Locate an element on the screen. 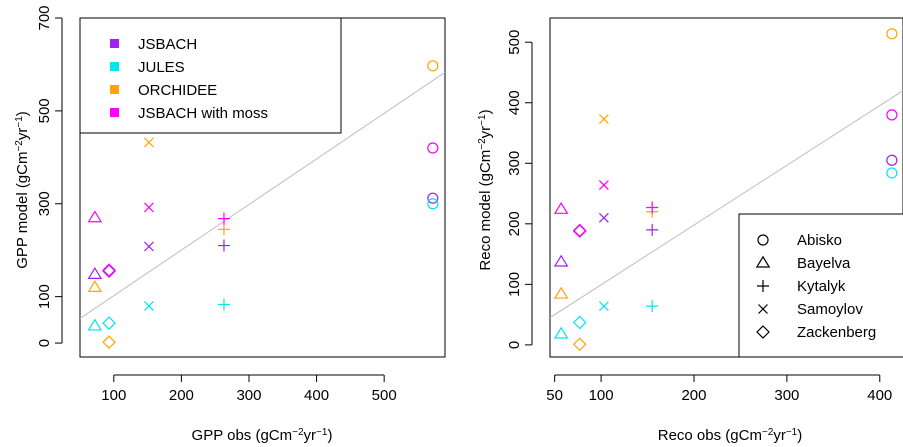 The height and width of the screenshot is (447, 903). reco-x-tick-label: 100 is located at coordinates (601, 395).